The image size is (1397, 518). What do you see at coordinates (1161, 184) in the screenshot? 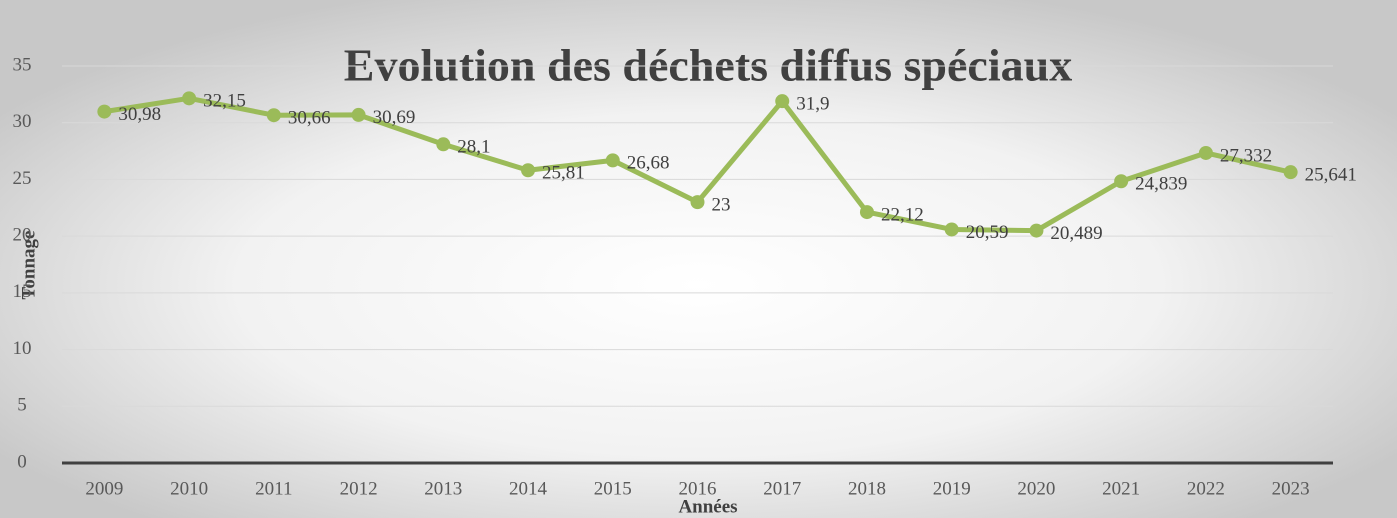
I see `data-label: 24,839` at bounding box center [1161, 184].